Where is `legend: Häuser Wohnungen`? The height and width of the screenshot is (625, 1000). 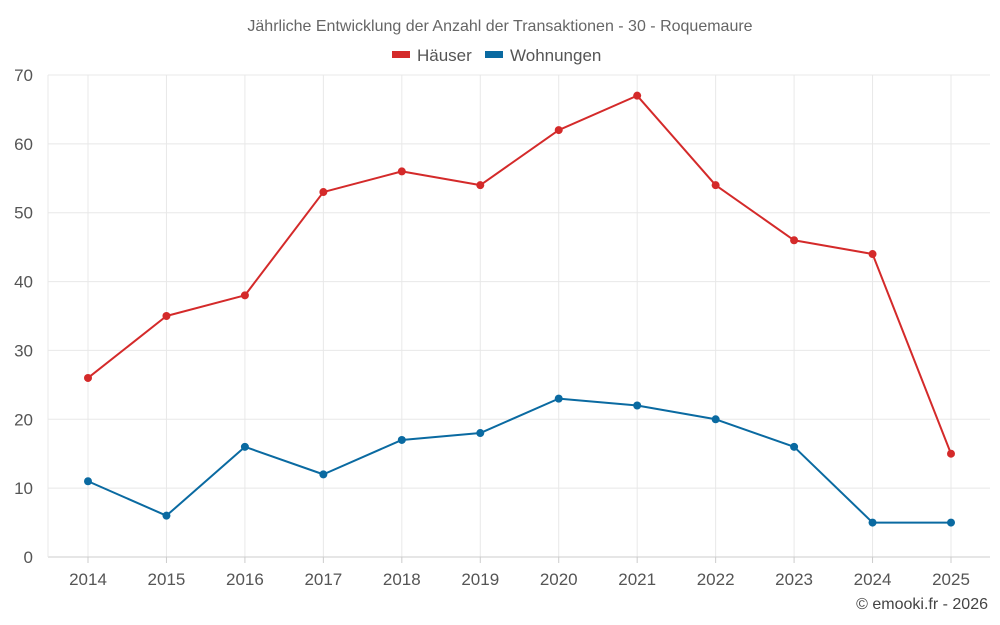
legend: Häuser Wohnungen is located at coordinates (496, 55).